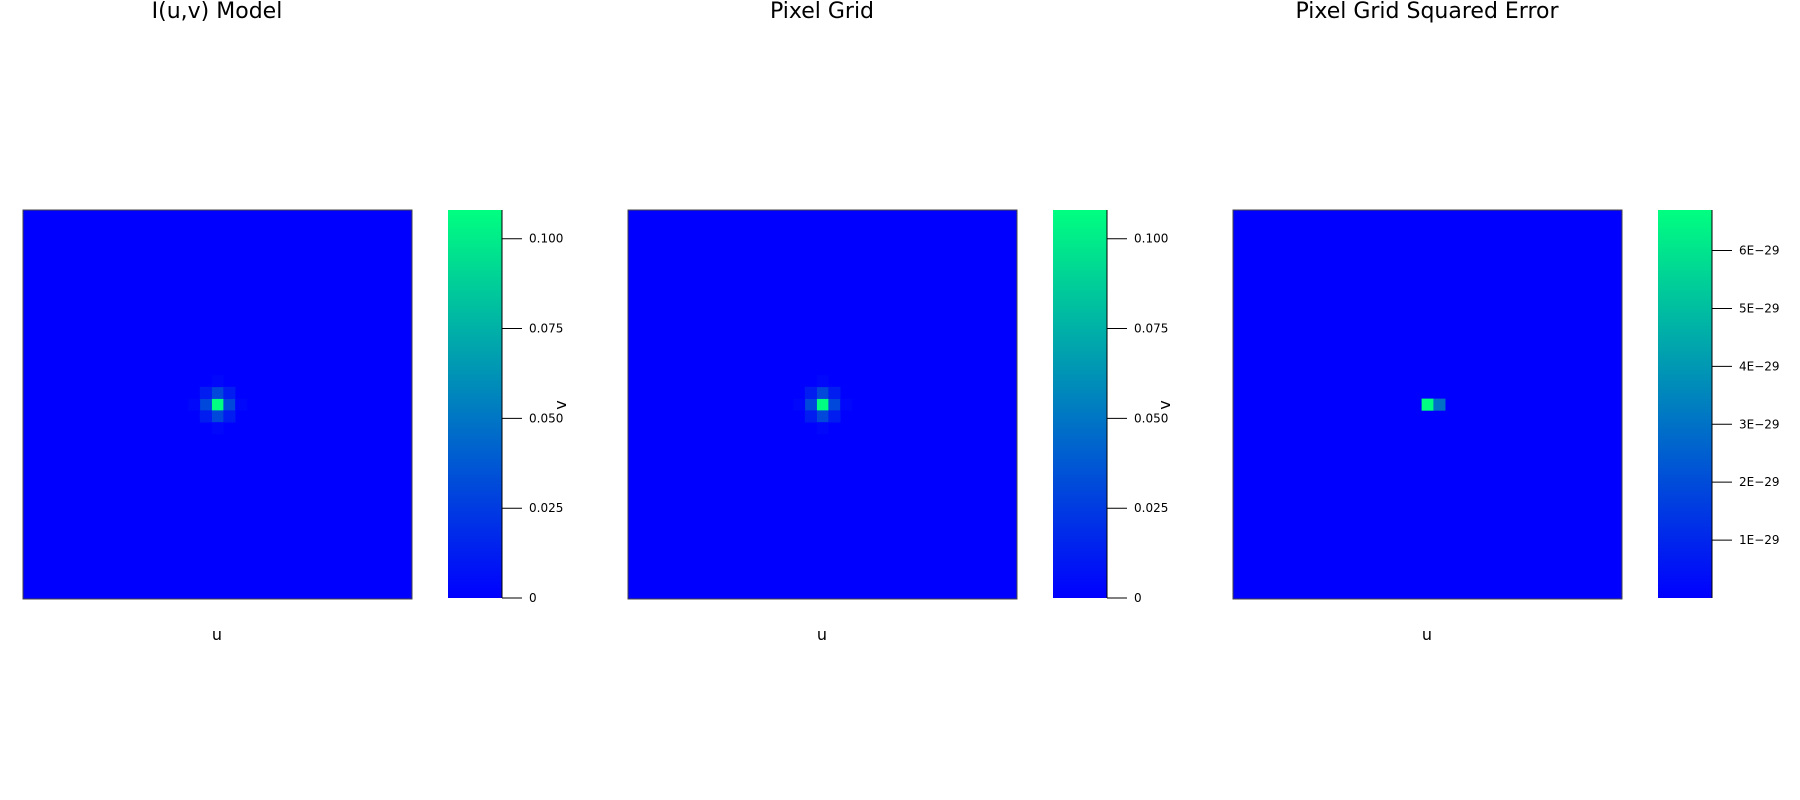 The width and height of the screenshot is (1800, 800). What do you see at coordinates (1759, 540) in the screenshot?
I see `colorbar-tick-label: 1E−29` at bounding box center [1759, 540].